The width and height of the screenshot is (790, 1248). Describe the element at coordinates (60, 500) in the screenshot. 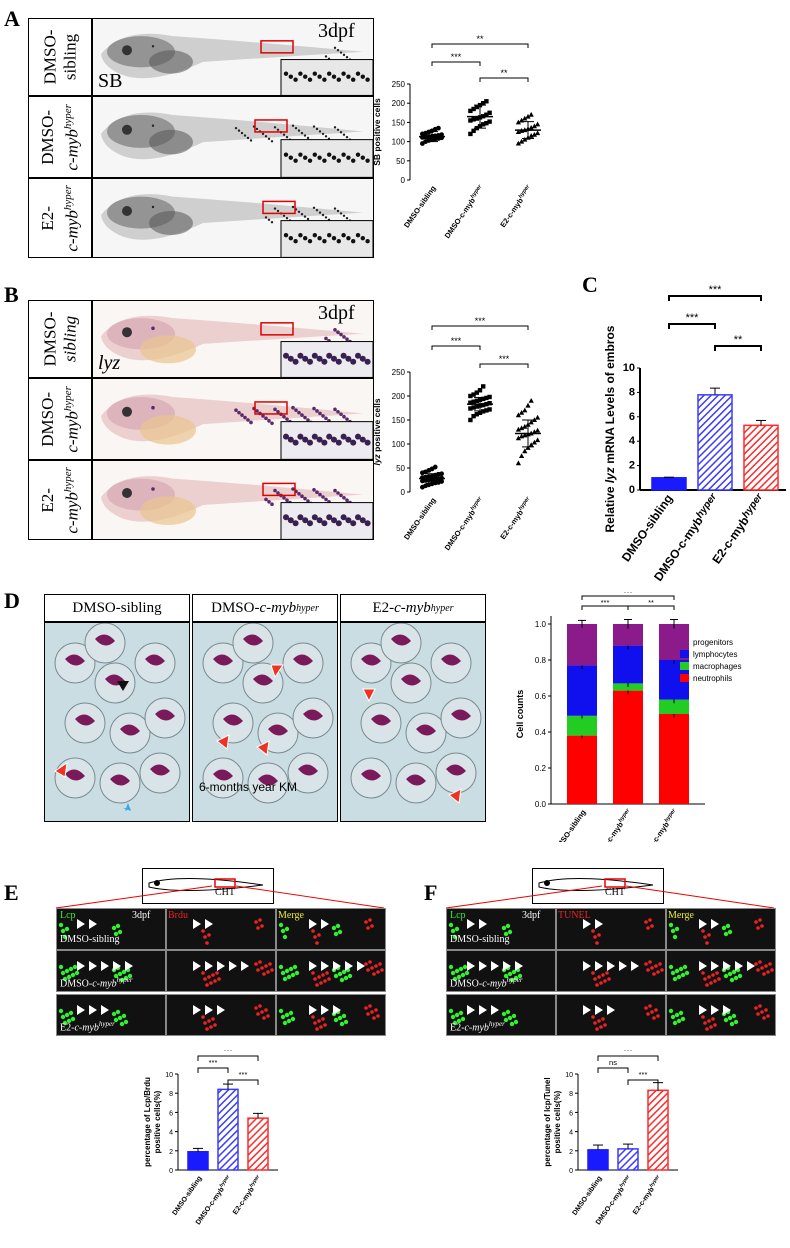

I see `row-label-b-2: E2- c-mybhyper` at that location.